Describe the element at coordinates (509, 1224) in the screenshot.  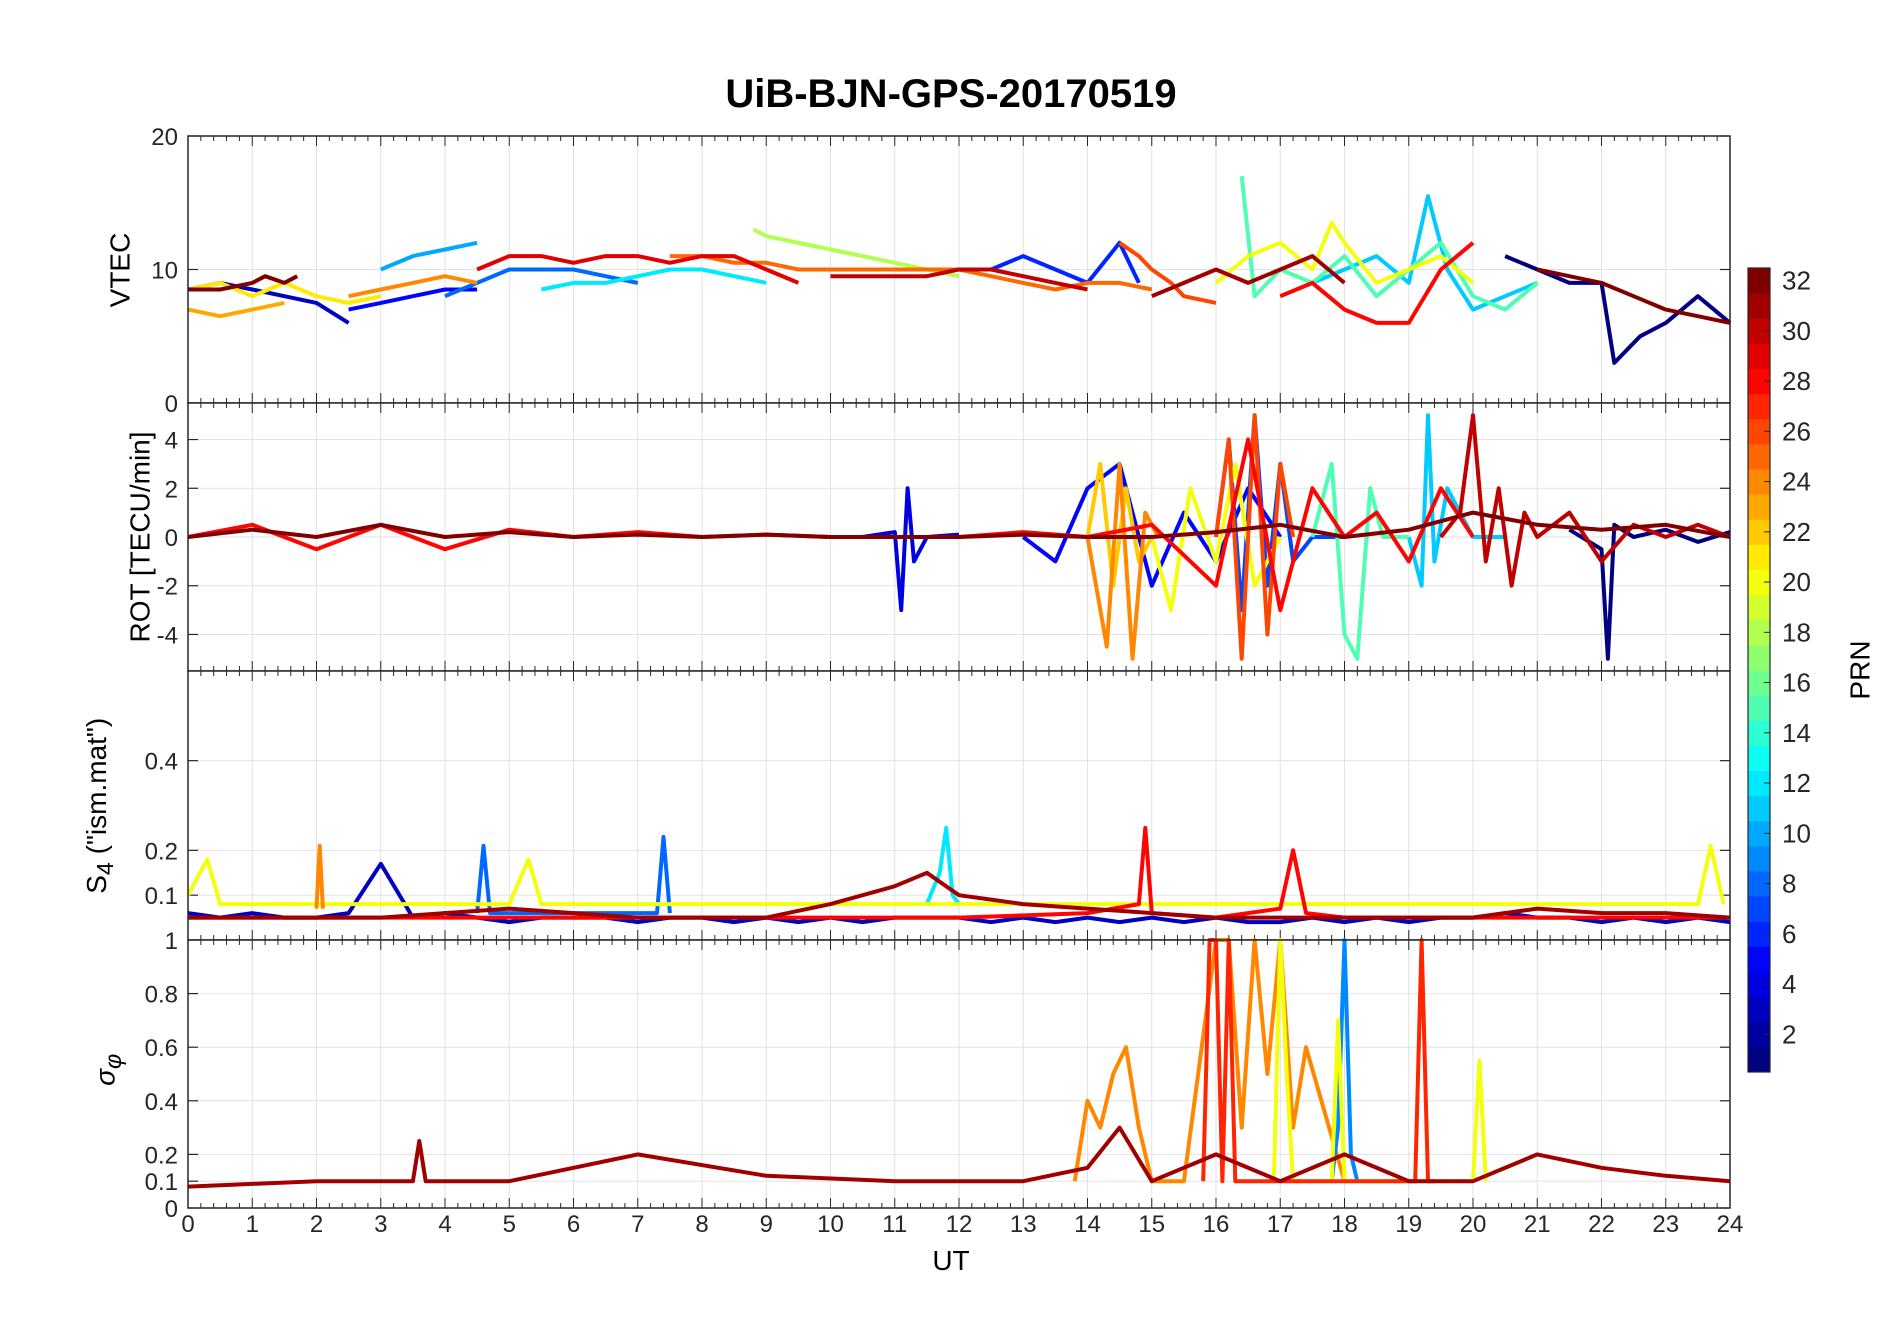
I see `x-tick-label: 5` at that location.